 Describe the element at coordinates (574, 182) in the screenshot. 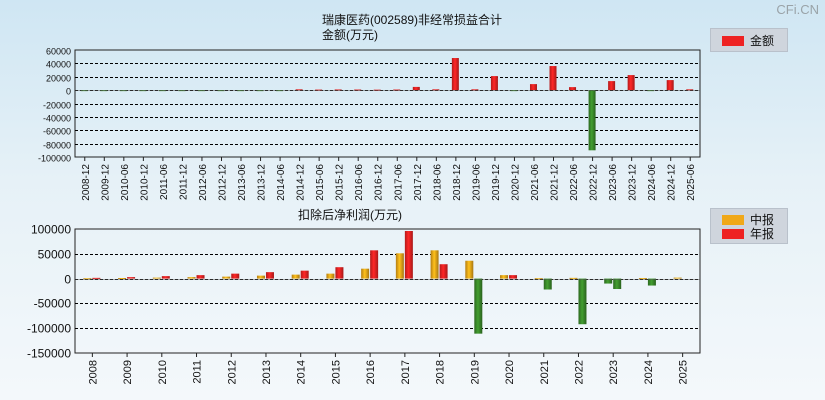

I see `x-tick-label: 2022-06` at that location.